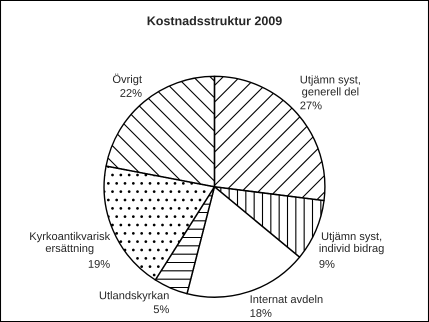 The height and width of the screenshot is (322, 429). Describe the element at coordinates (352, 243) in the screenshot. I see `slice-label: Utjämn syst, individ bidrag` at that location.